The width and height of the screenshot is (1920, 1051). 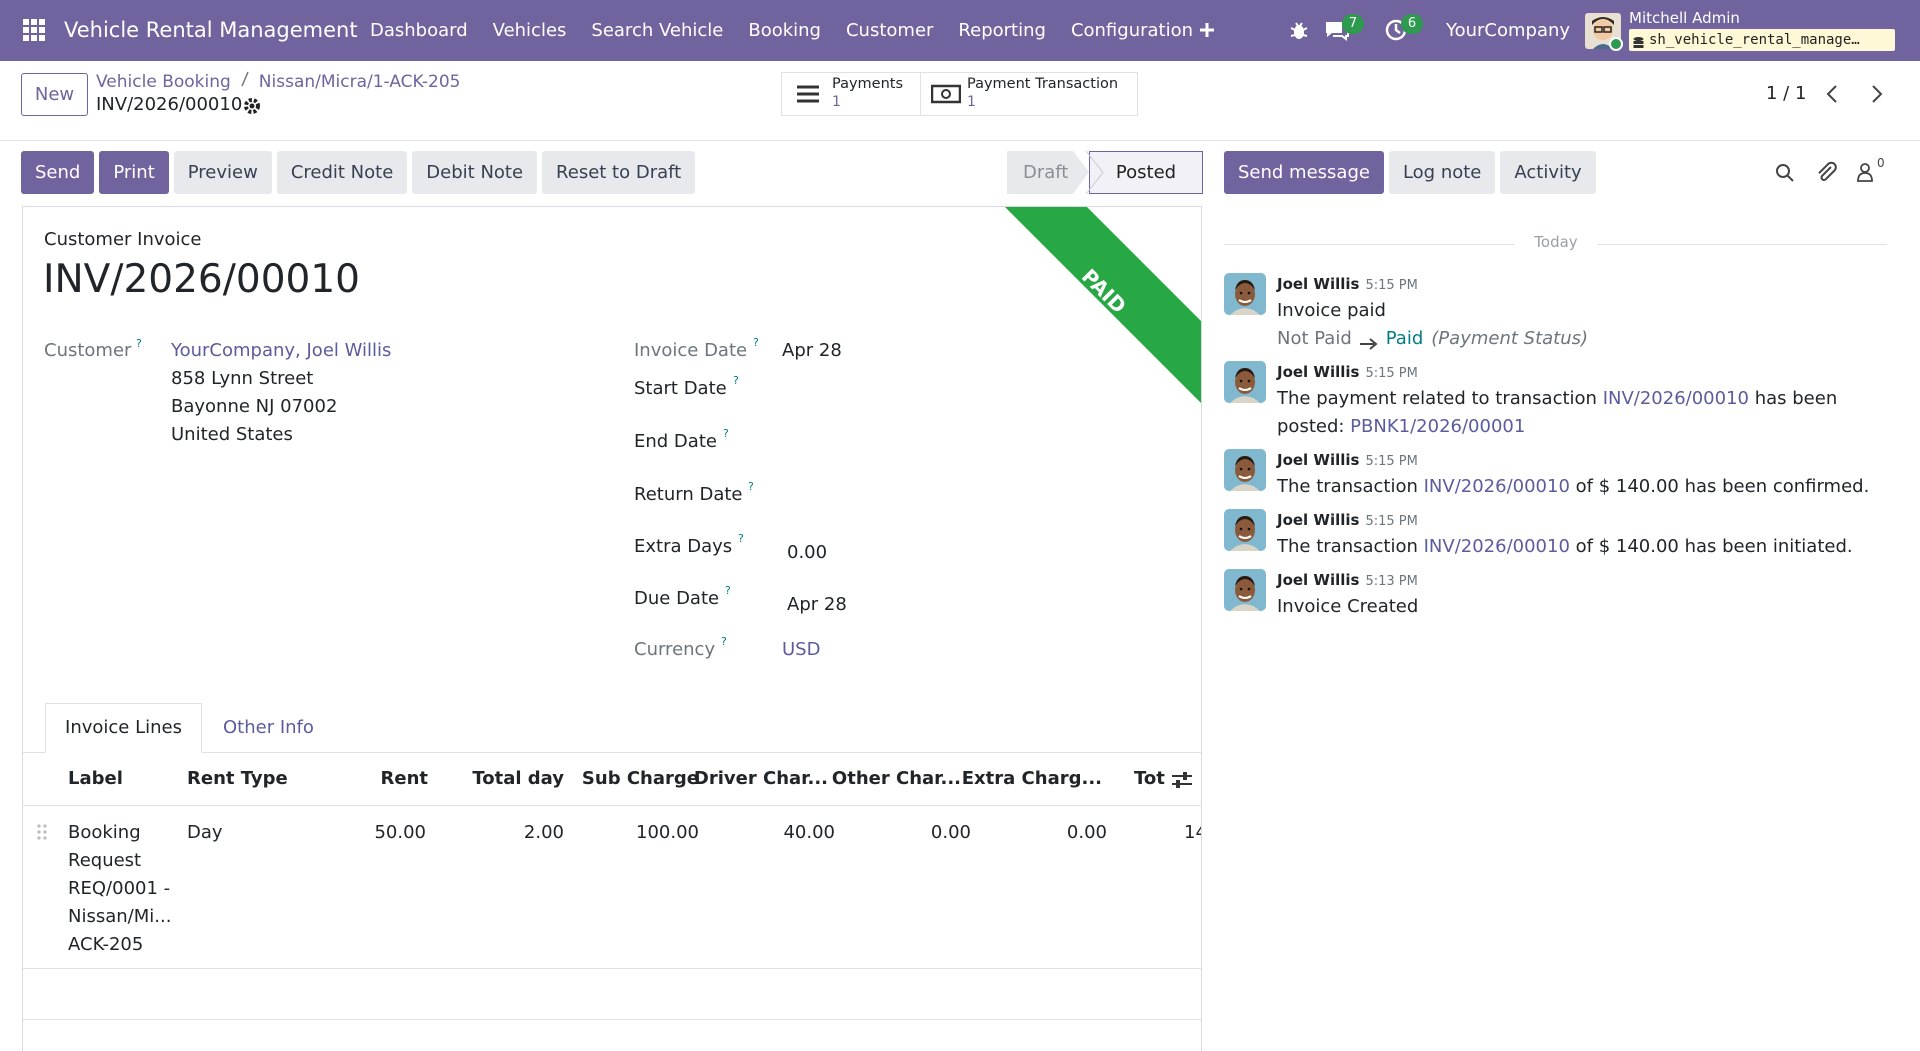 What do you see at coordinates (205, 832) in the screenshot?
I see `table-cell: Day` at bounding box center [205, 832].